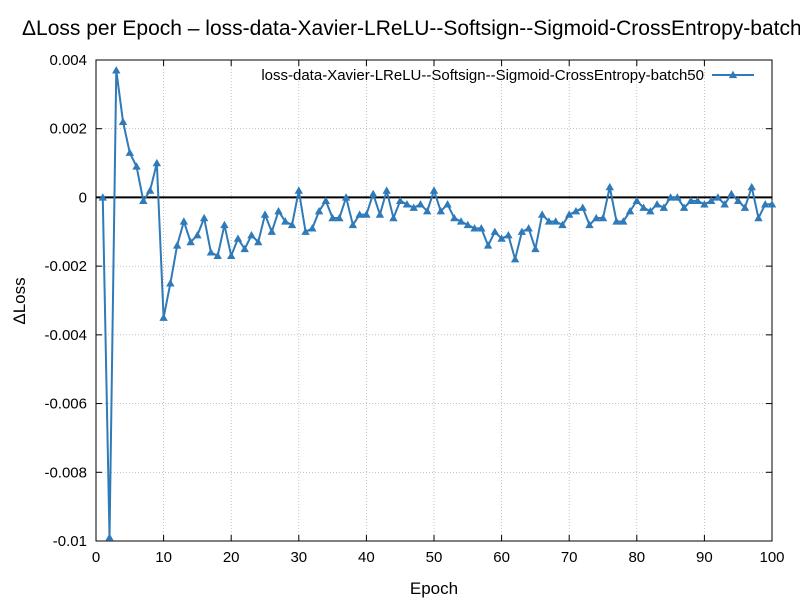 This screenshot has width=800, height=600. What do you see at coordinates (704, 557) in the screenshot?
I see `x-tick-label: 90` at bounding box center [704, 557].